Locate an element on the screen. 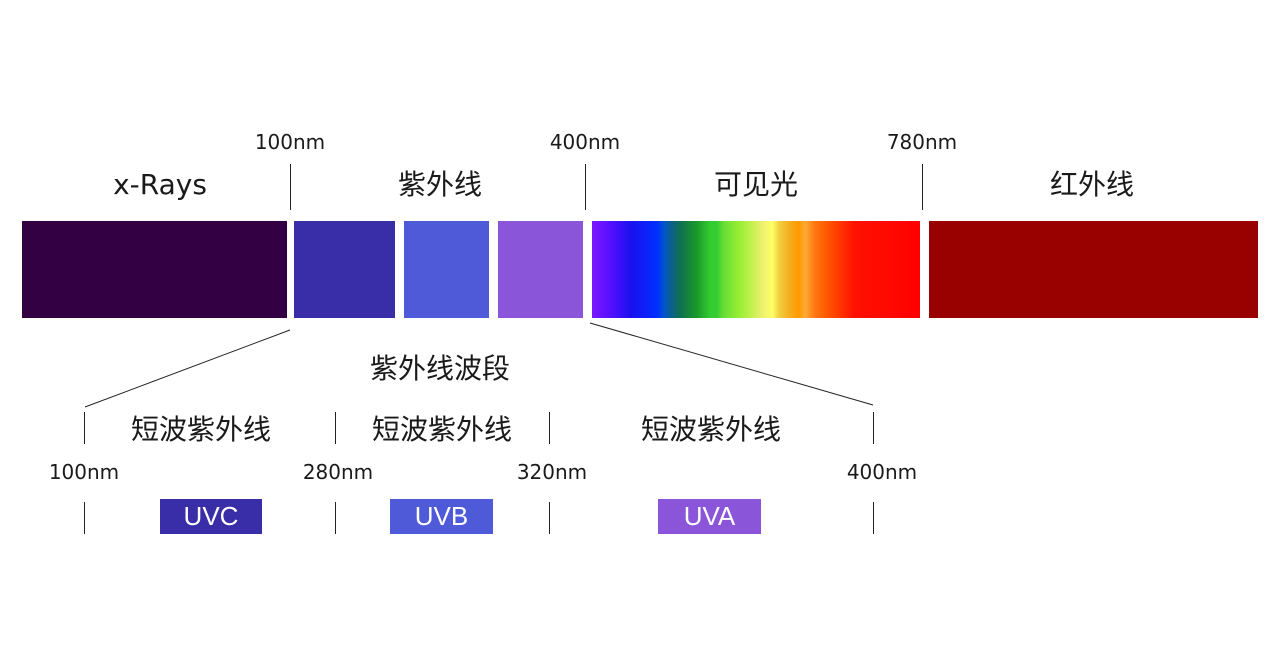 This screenshot has width=1280, height=654. tick-label-780nm-top: 780nm is located at coordinates (922, 142).